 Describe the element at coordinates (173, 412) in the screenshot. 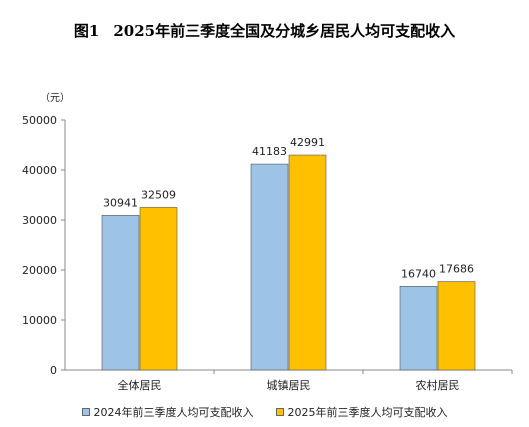

I see `legend-label-2024: 2024年前三季度人均可支配收入` at that location.